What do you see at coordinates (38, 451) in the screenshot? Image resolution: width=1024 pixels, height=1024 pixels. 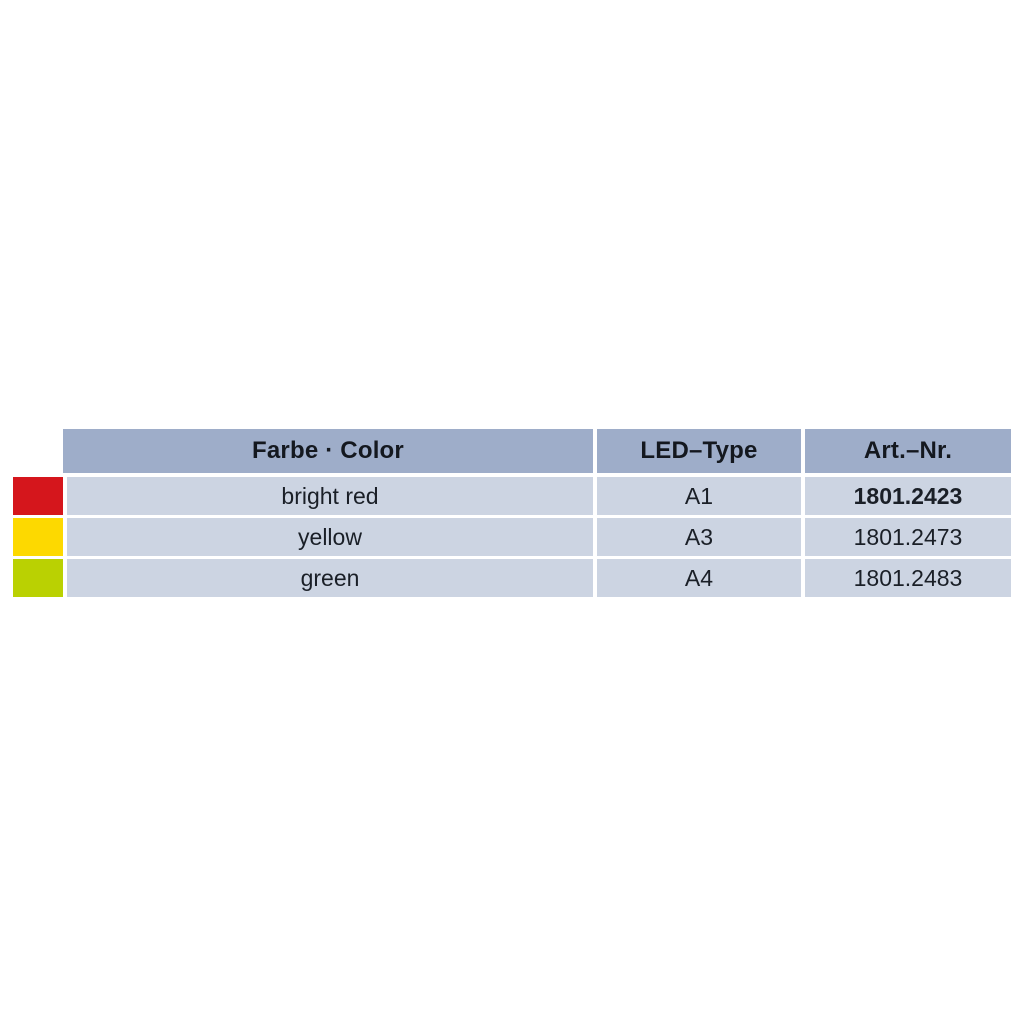 I see `header-cell-swatch` at bounding box center [38, 451].